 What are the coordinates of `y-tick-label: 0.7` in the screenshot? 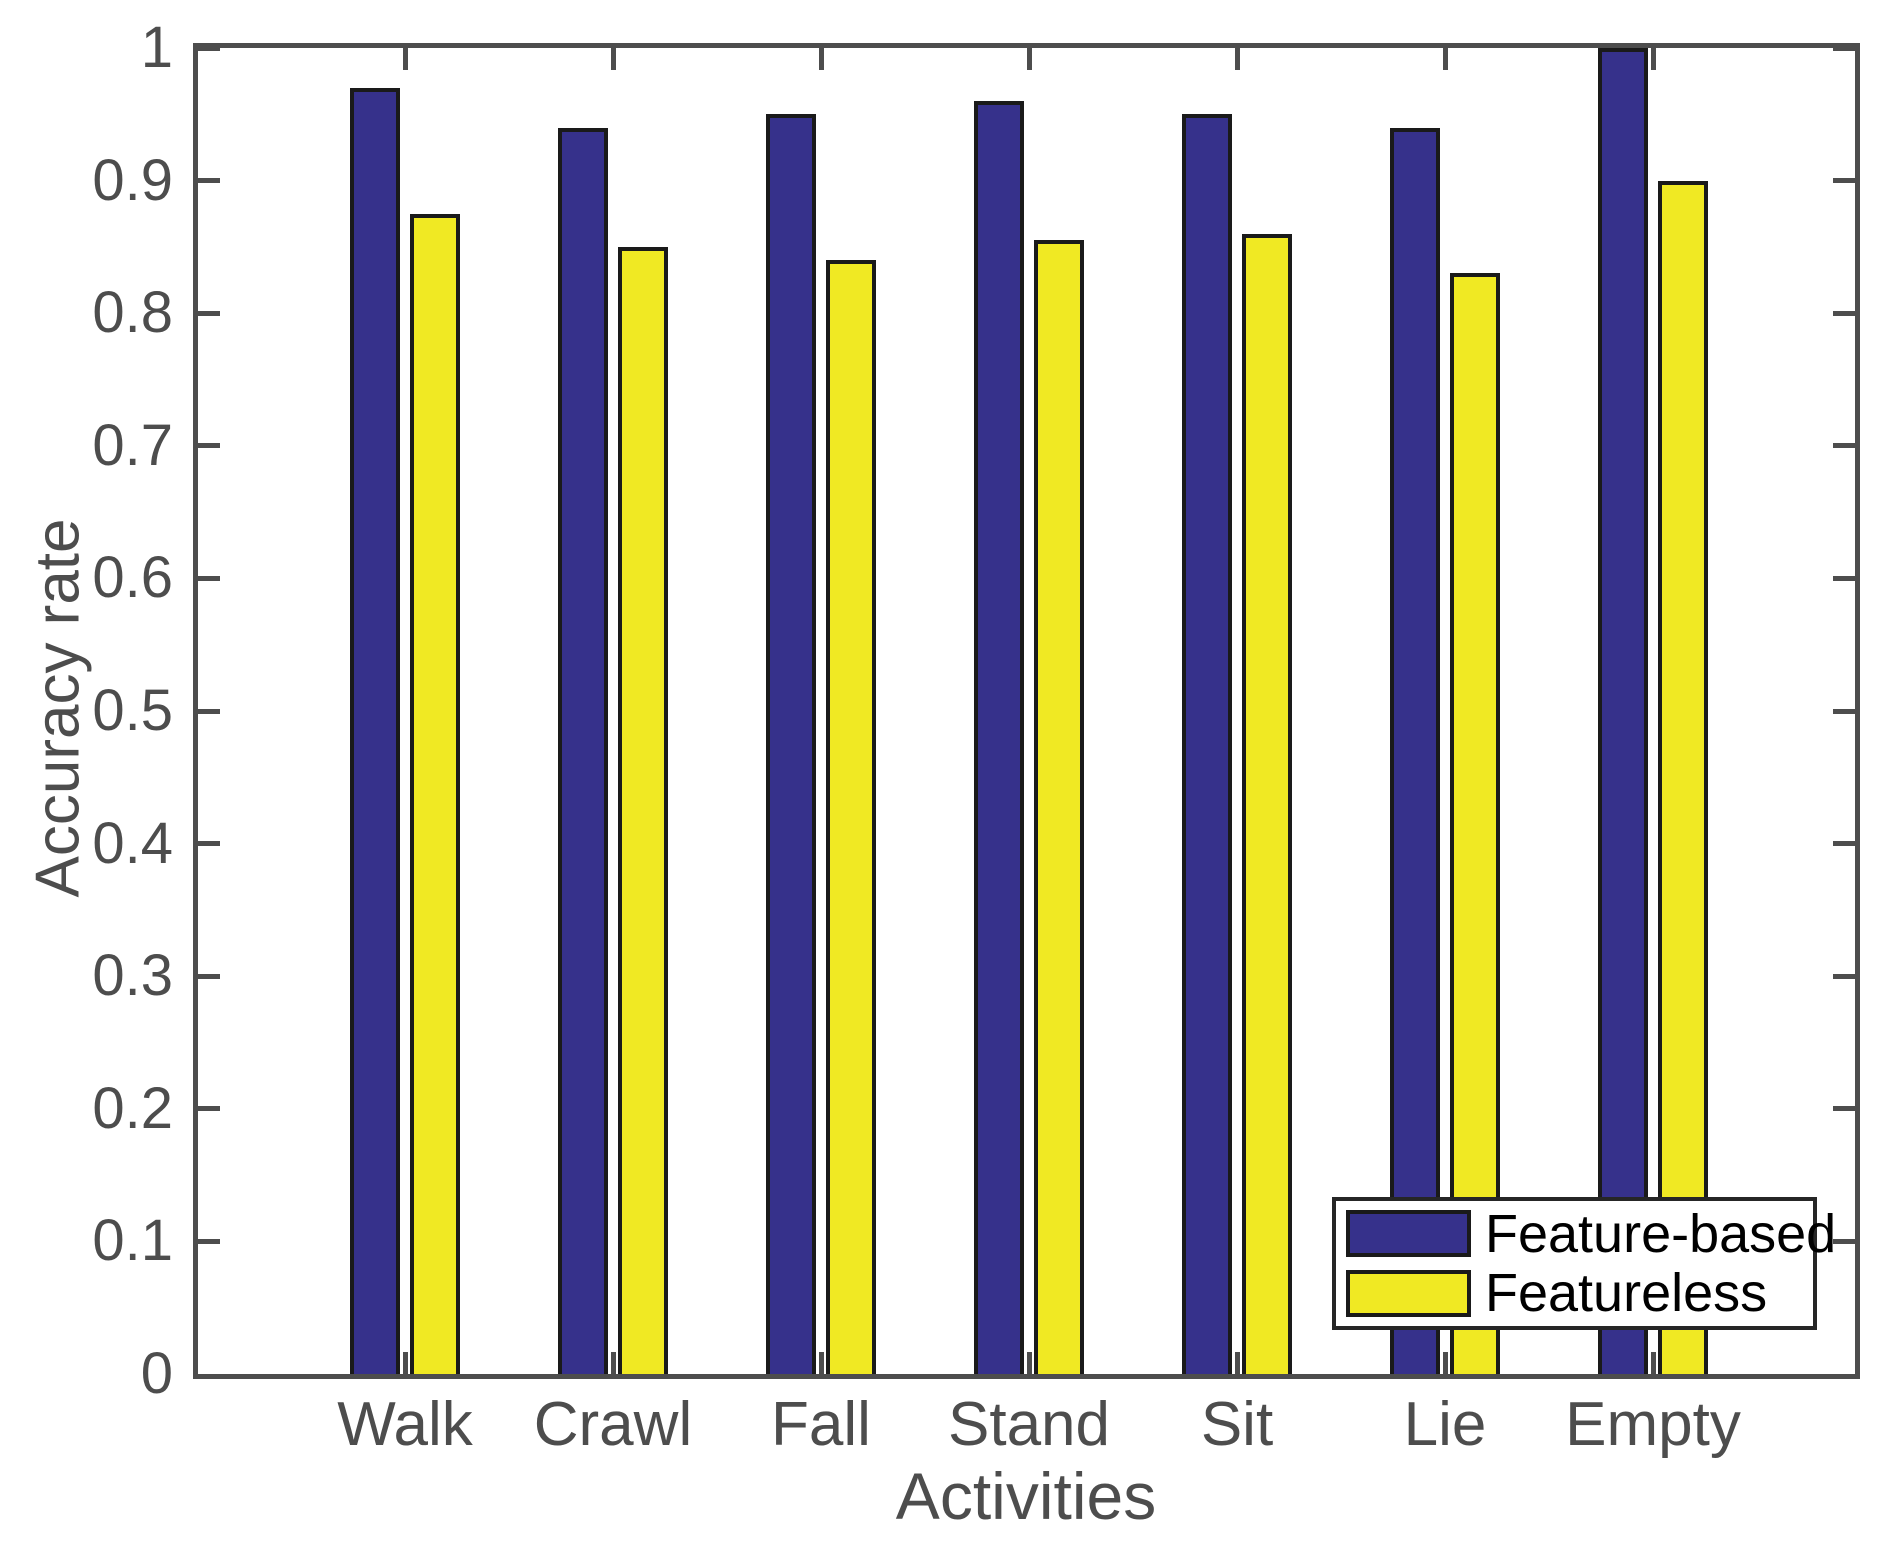 It's located at (132, 445).